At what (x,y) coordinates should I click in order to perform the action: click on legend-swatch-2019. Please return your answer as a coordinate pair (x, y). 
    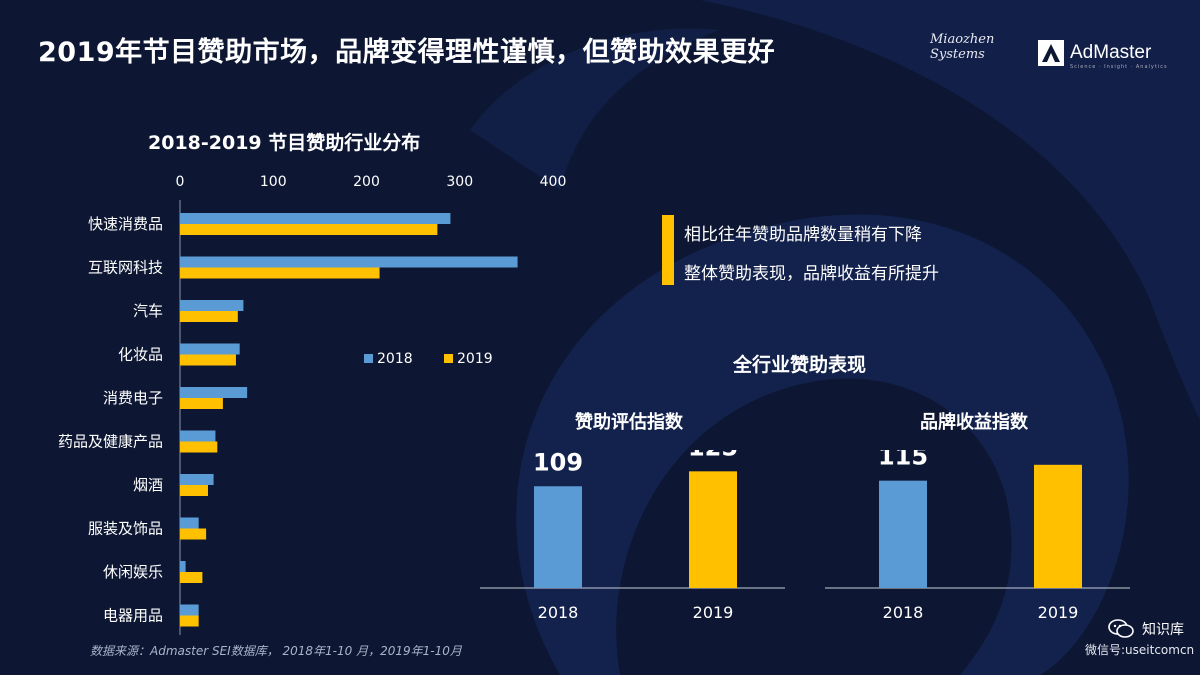
    Looking at the image, I should click on (448, 358).